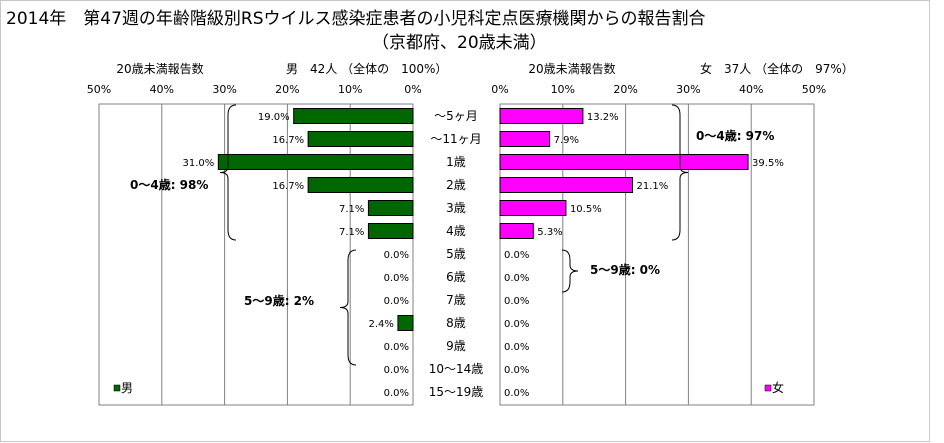 The height and width of the screenshot is (443, 944). What do you see at coordinates (603, 117) in the screenshot?
I see `female-data-label: 13.2%` at bounding box center [603, 117].